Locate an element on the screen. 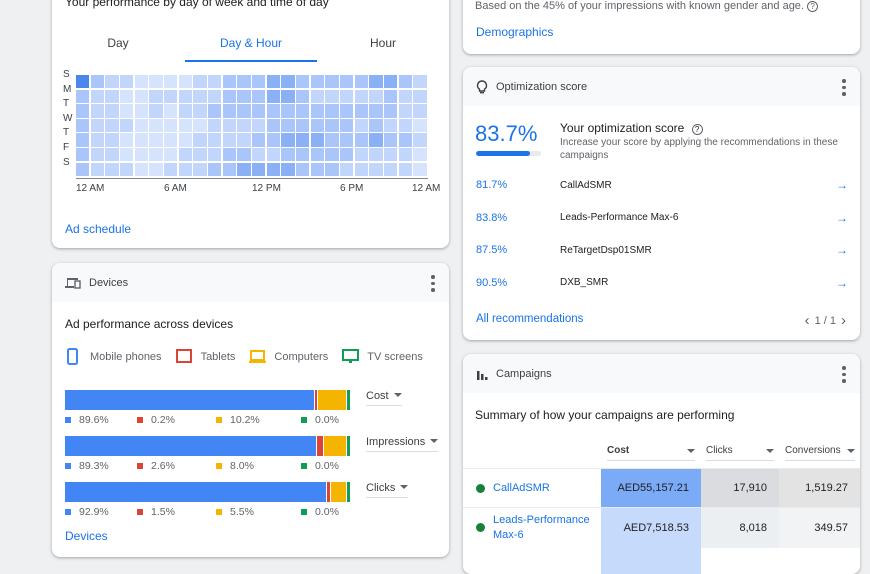  metric-dropdown: Cost is located at coordinates (384, 398).